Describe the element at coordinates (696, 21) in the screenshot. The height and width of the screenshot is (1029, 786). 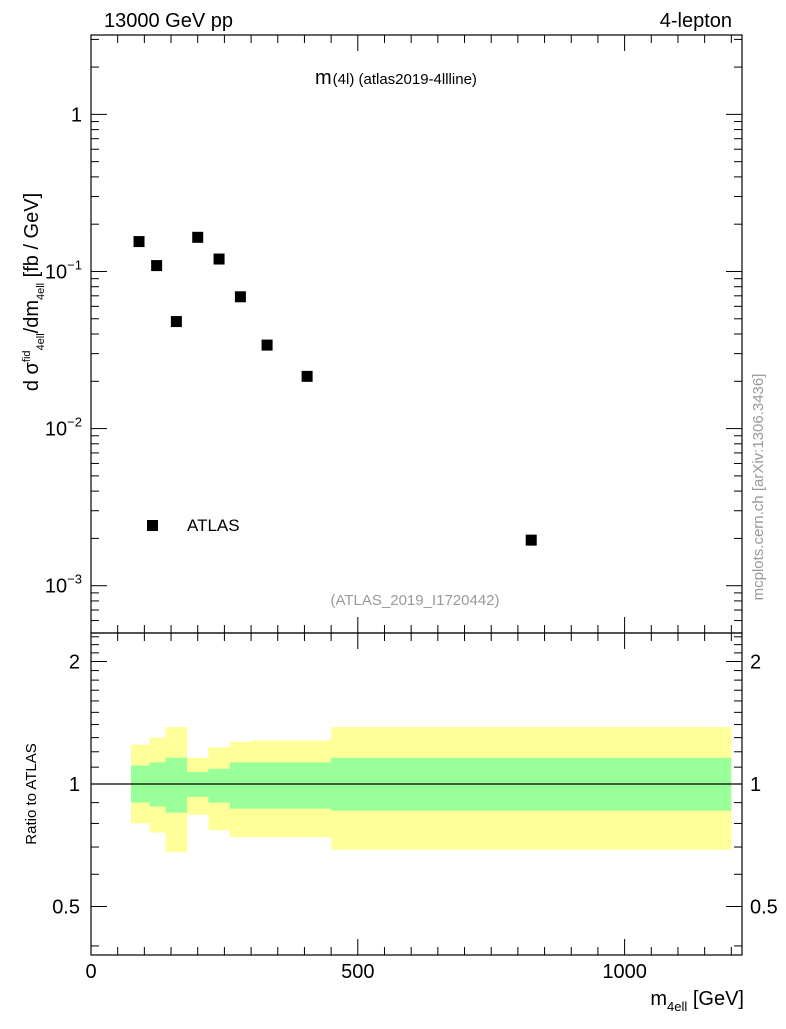
I see `channel-label: 4-lepton` at that location.